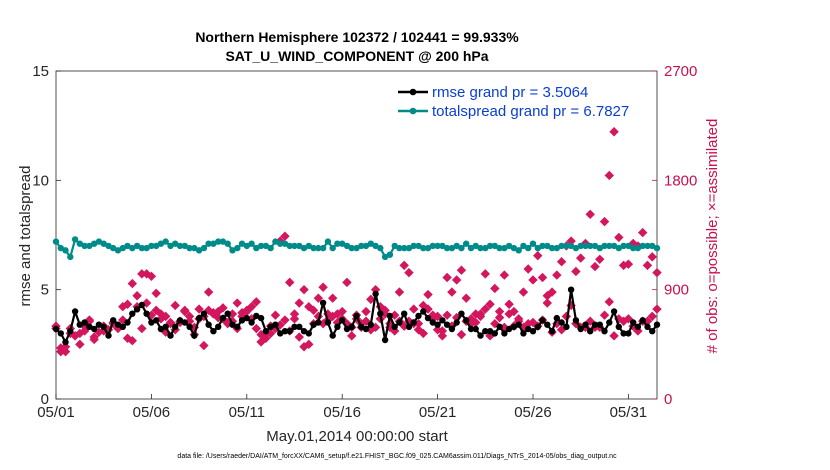 The image size is (830, 470). I want to click on y-right-tick-label: 0, so click(668, 399).